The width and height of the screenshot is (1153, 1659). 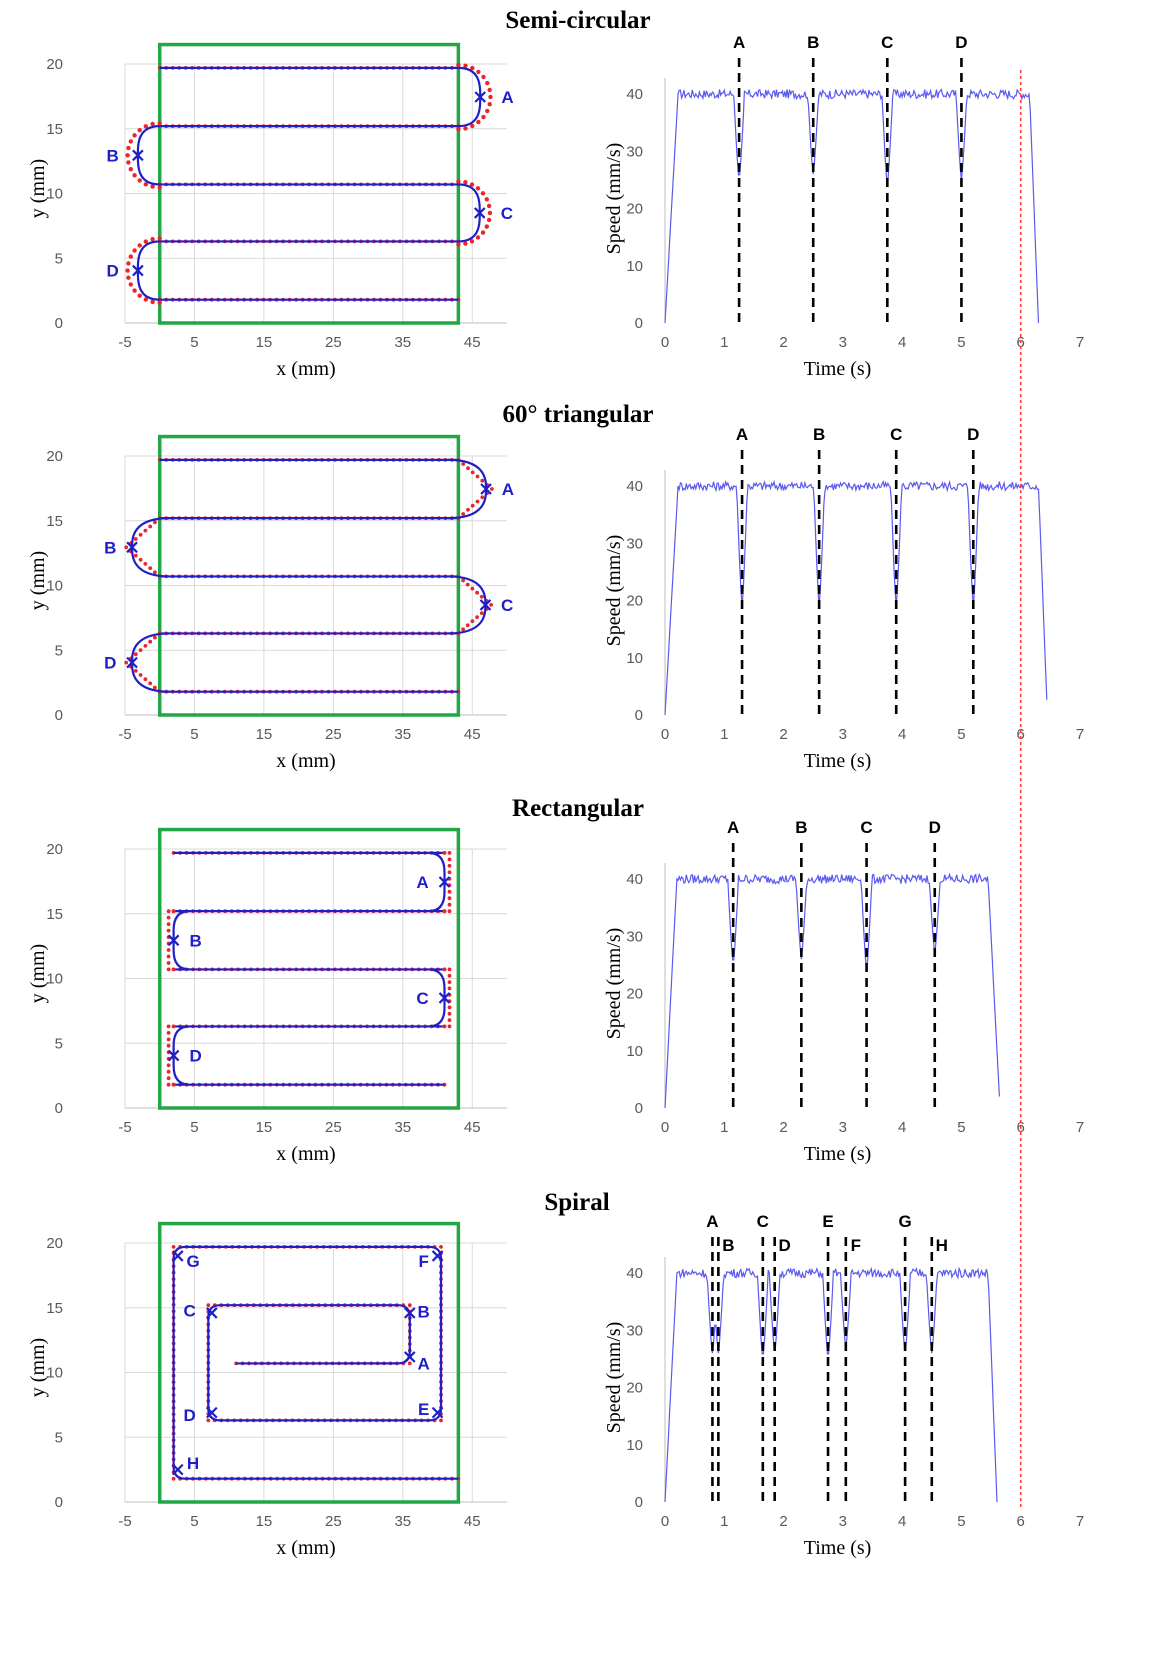 I want to click on y-axis-label: Speed (mm/s), so click(x=614, y=1378).